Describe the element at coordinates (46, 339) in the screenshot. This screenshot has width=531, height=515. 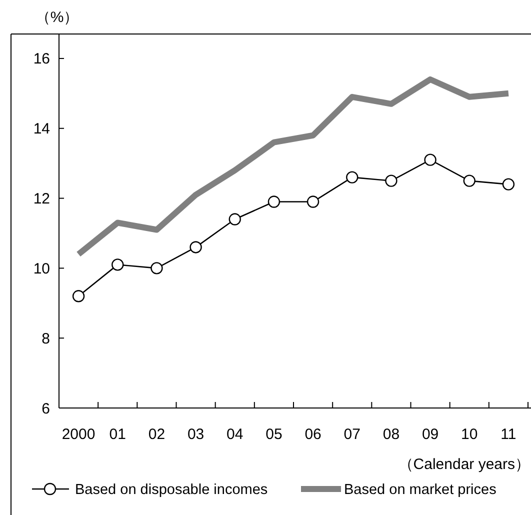
I see `y-tick-label: 8` at that location.